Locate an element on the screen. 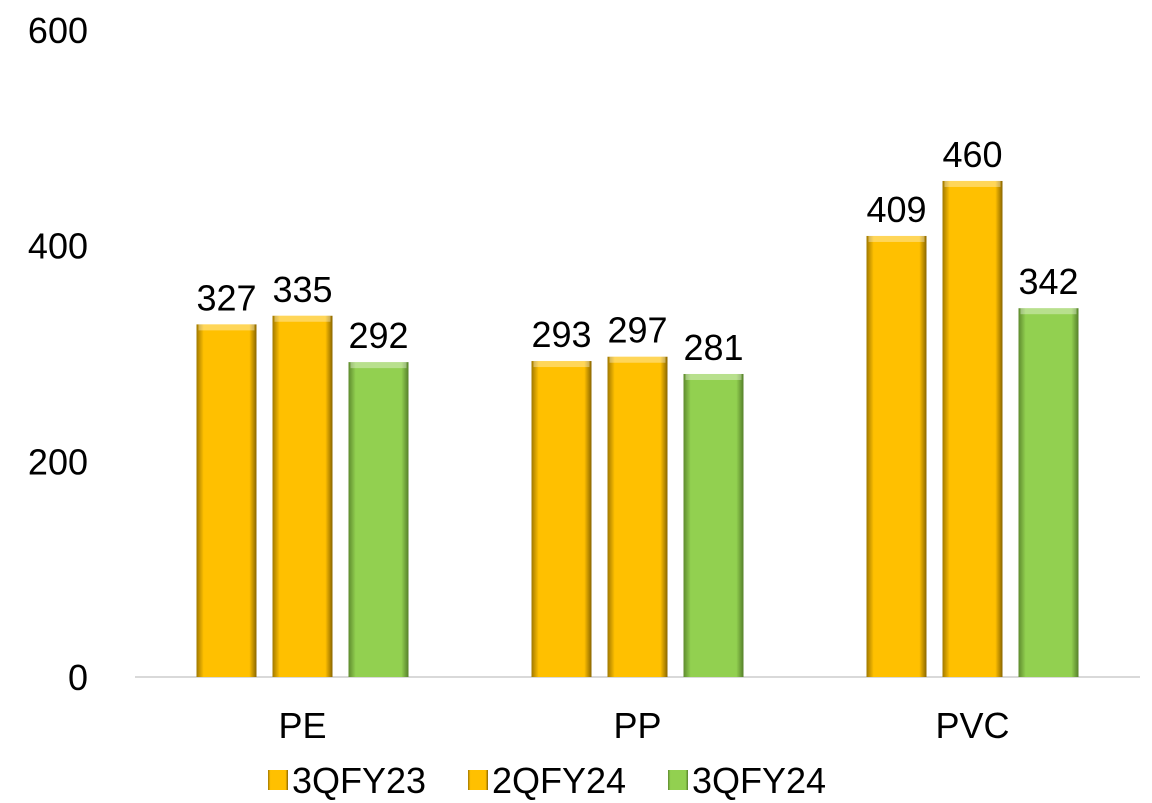 Image resolution: width=1152 pixels, height=803 pixels. bar-pp-3qfy23 is located at coordinates (561, 519).